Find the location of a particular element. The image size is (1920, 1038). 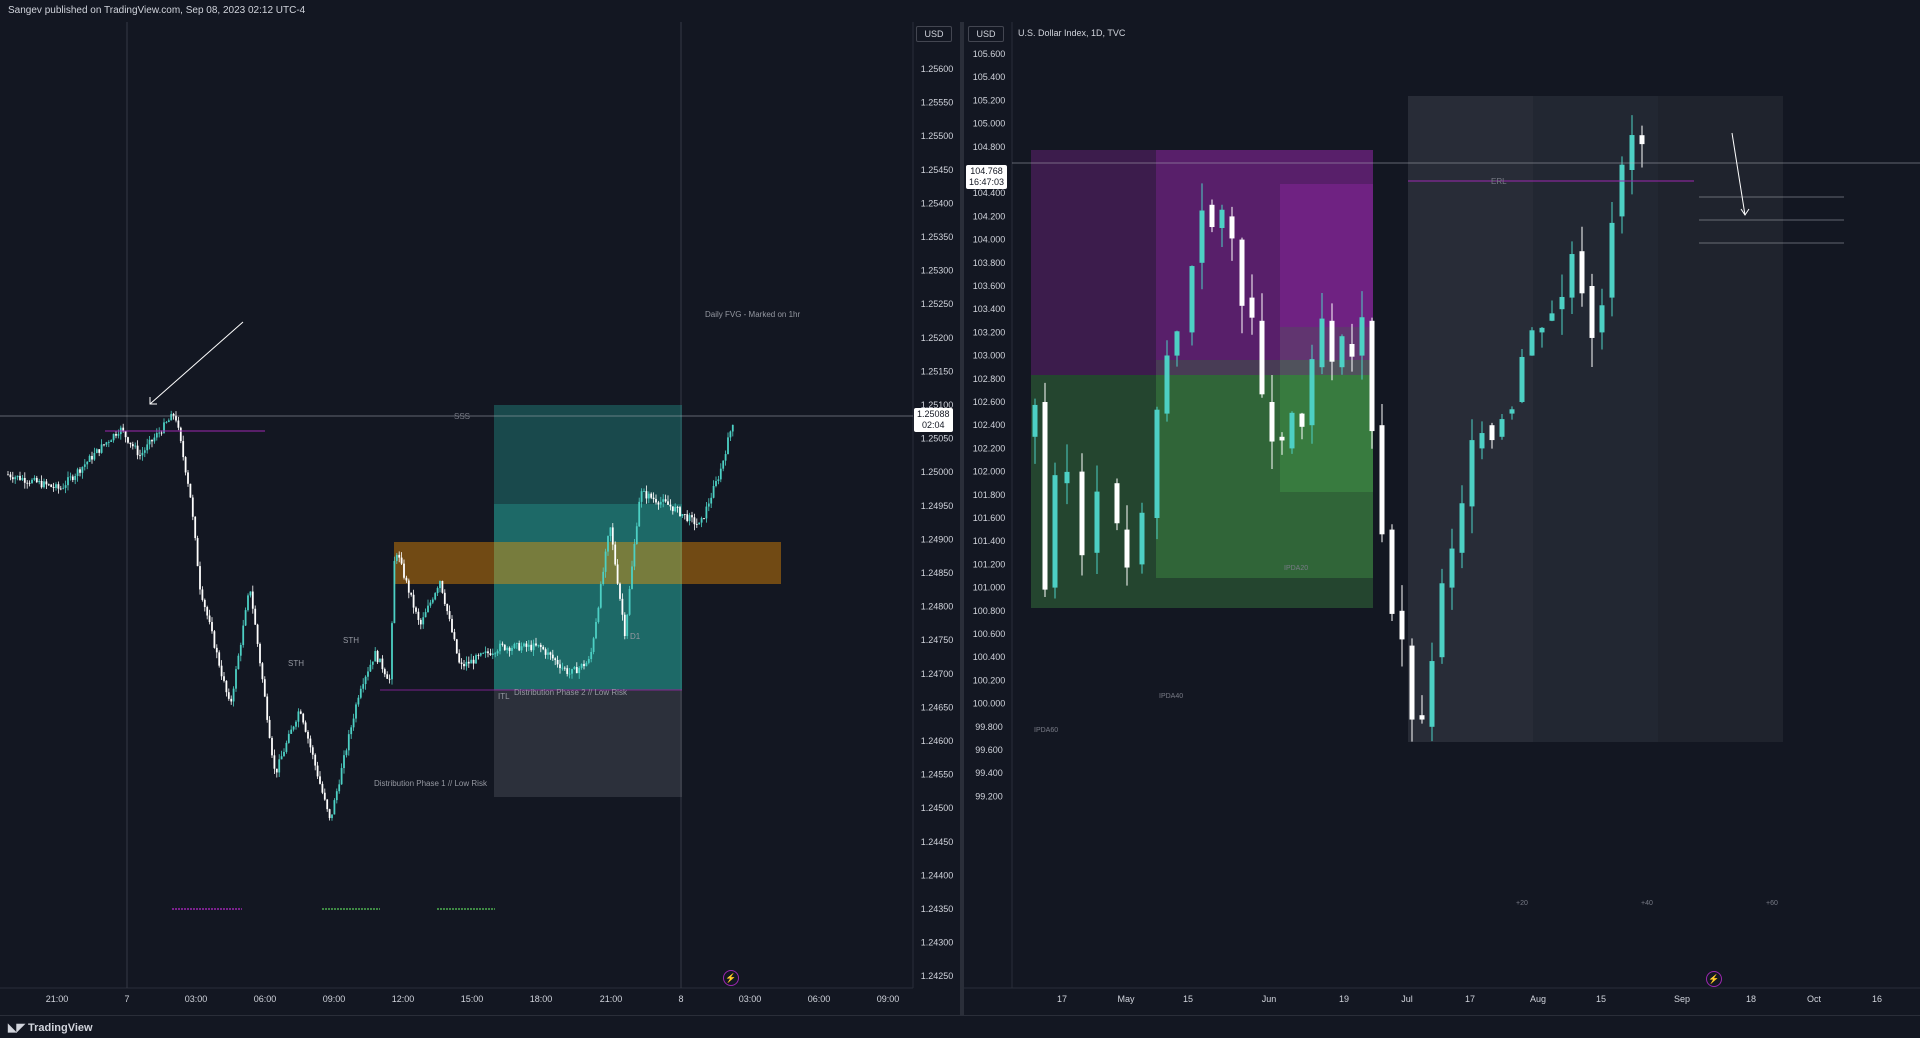

left-x-tick: 8 is located at coordinates (680, 999).